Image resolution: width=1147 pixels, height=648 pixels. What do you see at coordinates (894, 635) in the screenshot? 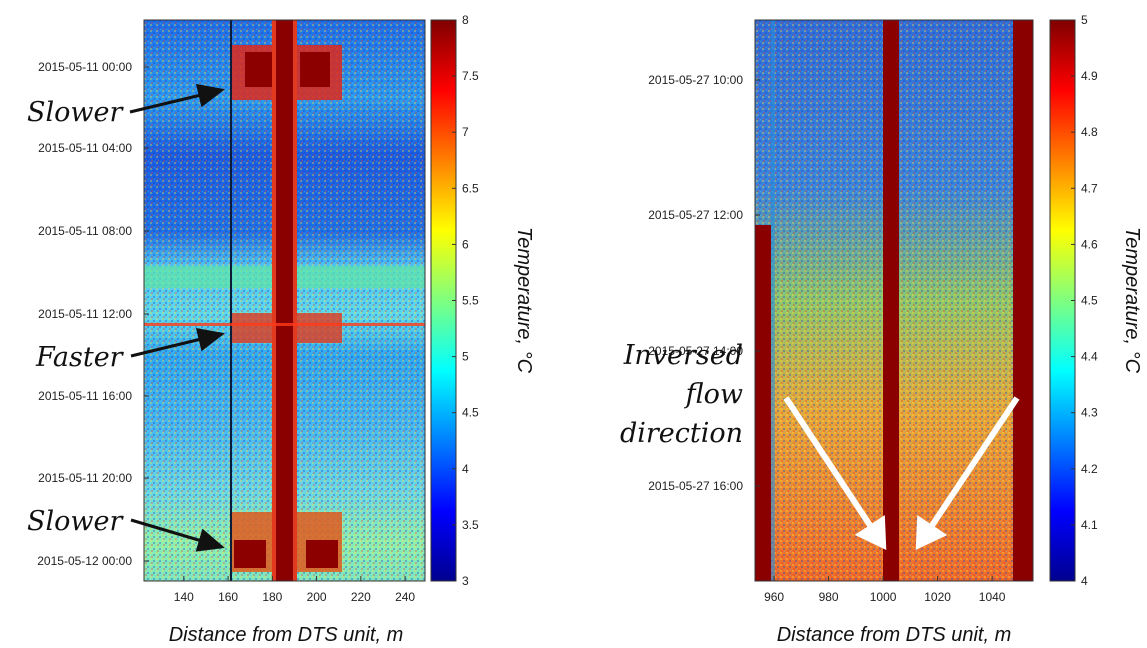
I see `right-x-axis-label: Distance from DTS unit, m` at bounding box center [894, 635].